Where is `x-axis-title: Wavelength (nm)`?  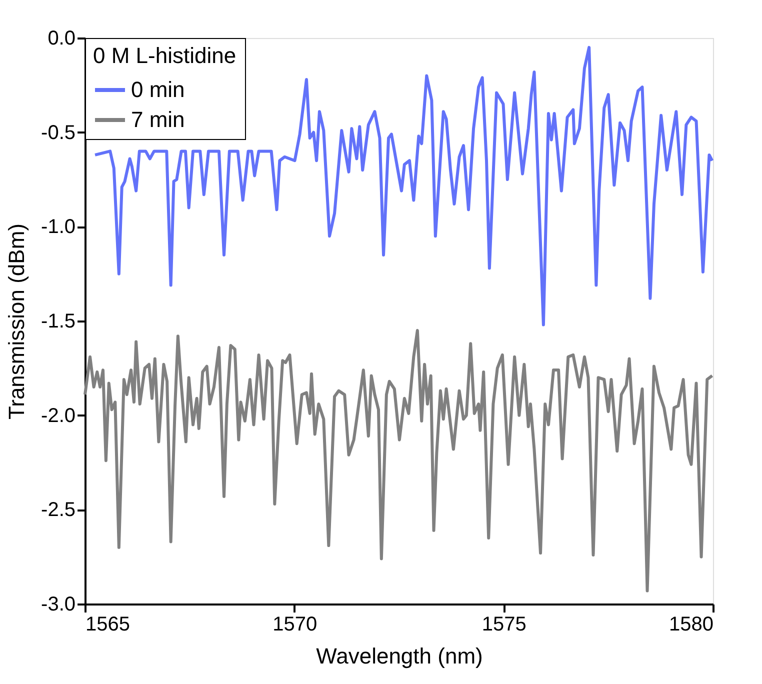 x-axis-title: Wavelength (nm) is located at coordinates (399, 656).